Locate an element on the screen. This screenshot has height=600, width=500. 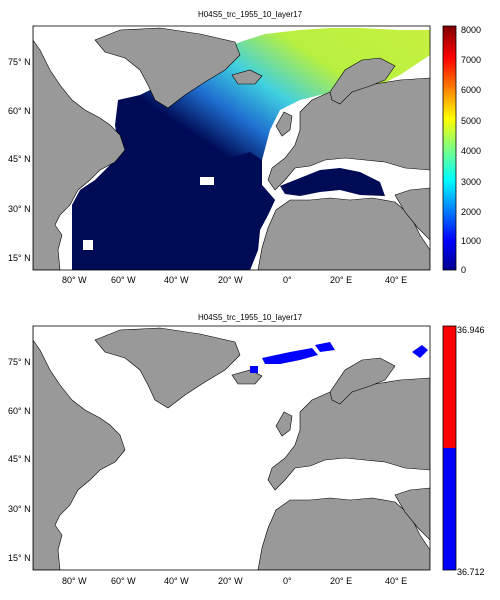
map2-iceland is located at coordinates (247, 377).